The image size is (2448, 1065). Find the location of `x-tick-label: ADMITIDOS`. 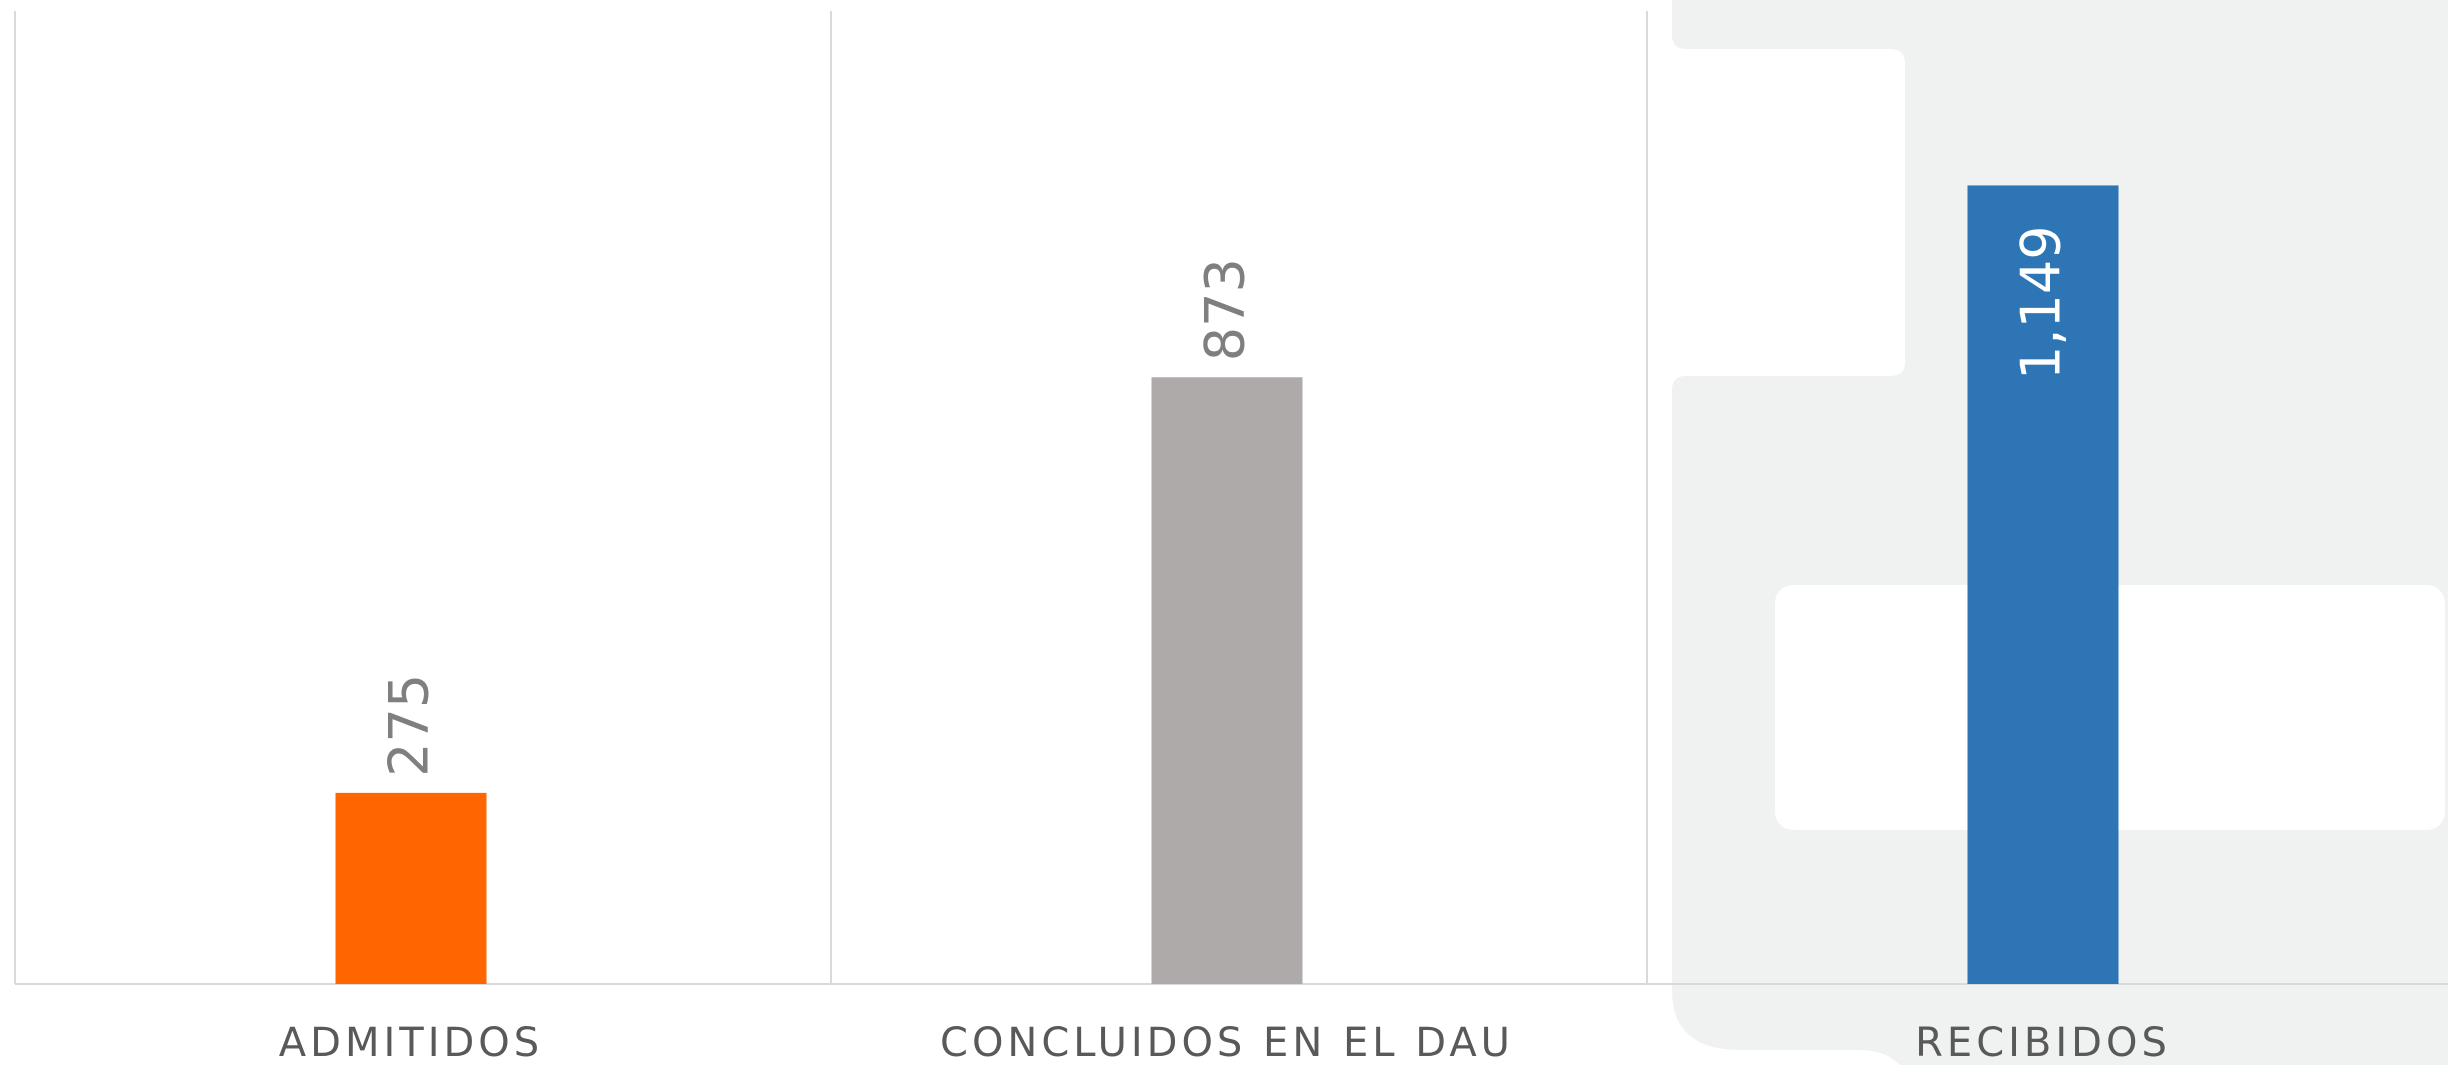

x-tick-label: ADMITIDOS is located at coordinates (411, 1042).